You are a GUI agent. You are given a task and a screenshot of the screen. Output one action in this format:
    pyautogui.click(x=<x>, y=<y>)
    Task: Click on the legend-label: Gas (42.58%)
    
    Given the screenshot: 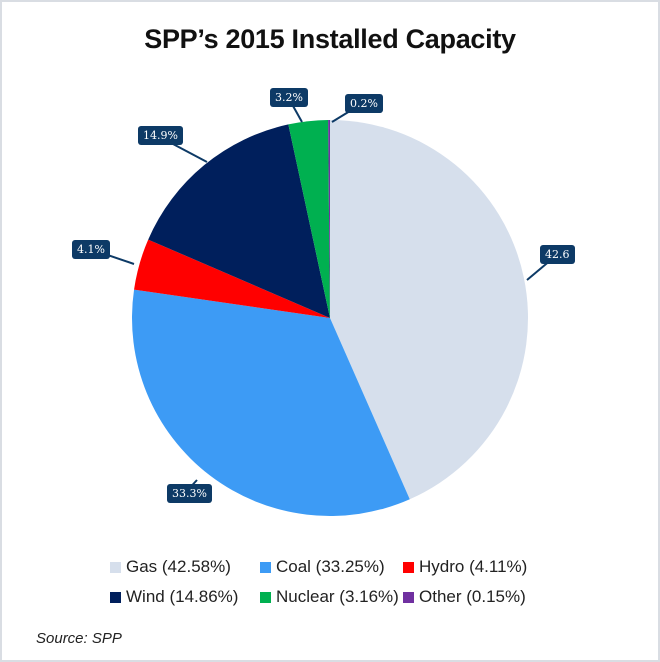 What is the action you would take?
    pyautogui.click(x=178, y=566)
    